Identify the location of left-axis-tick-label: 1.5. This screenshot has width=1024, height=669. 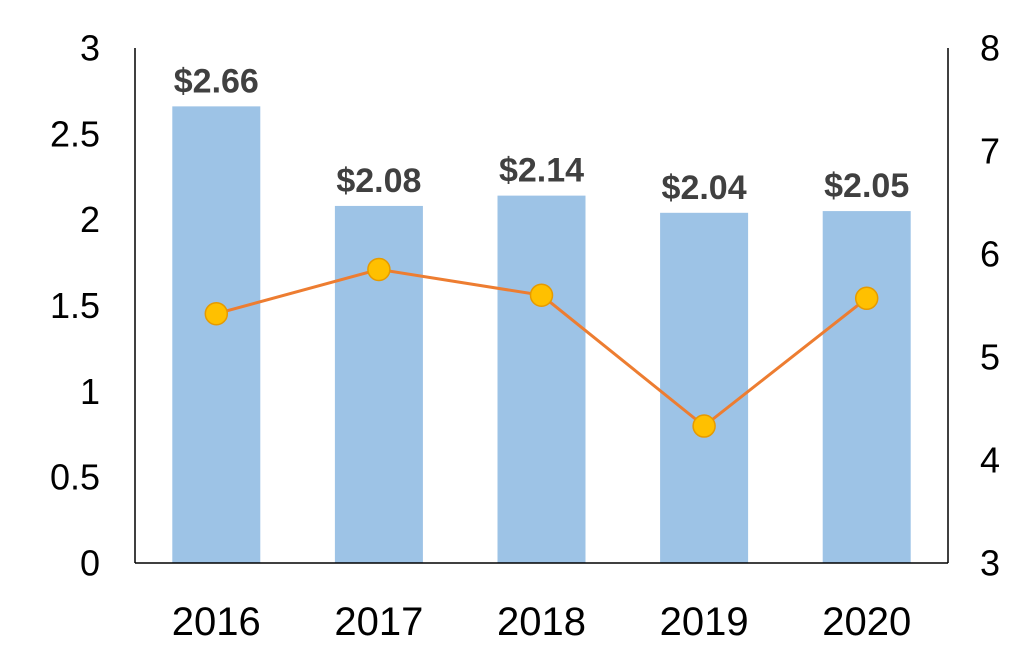
(75, 305).